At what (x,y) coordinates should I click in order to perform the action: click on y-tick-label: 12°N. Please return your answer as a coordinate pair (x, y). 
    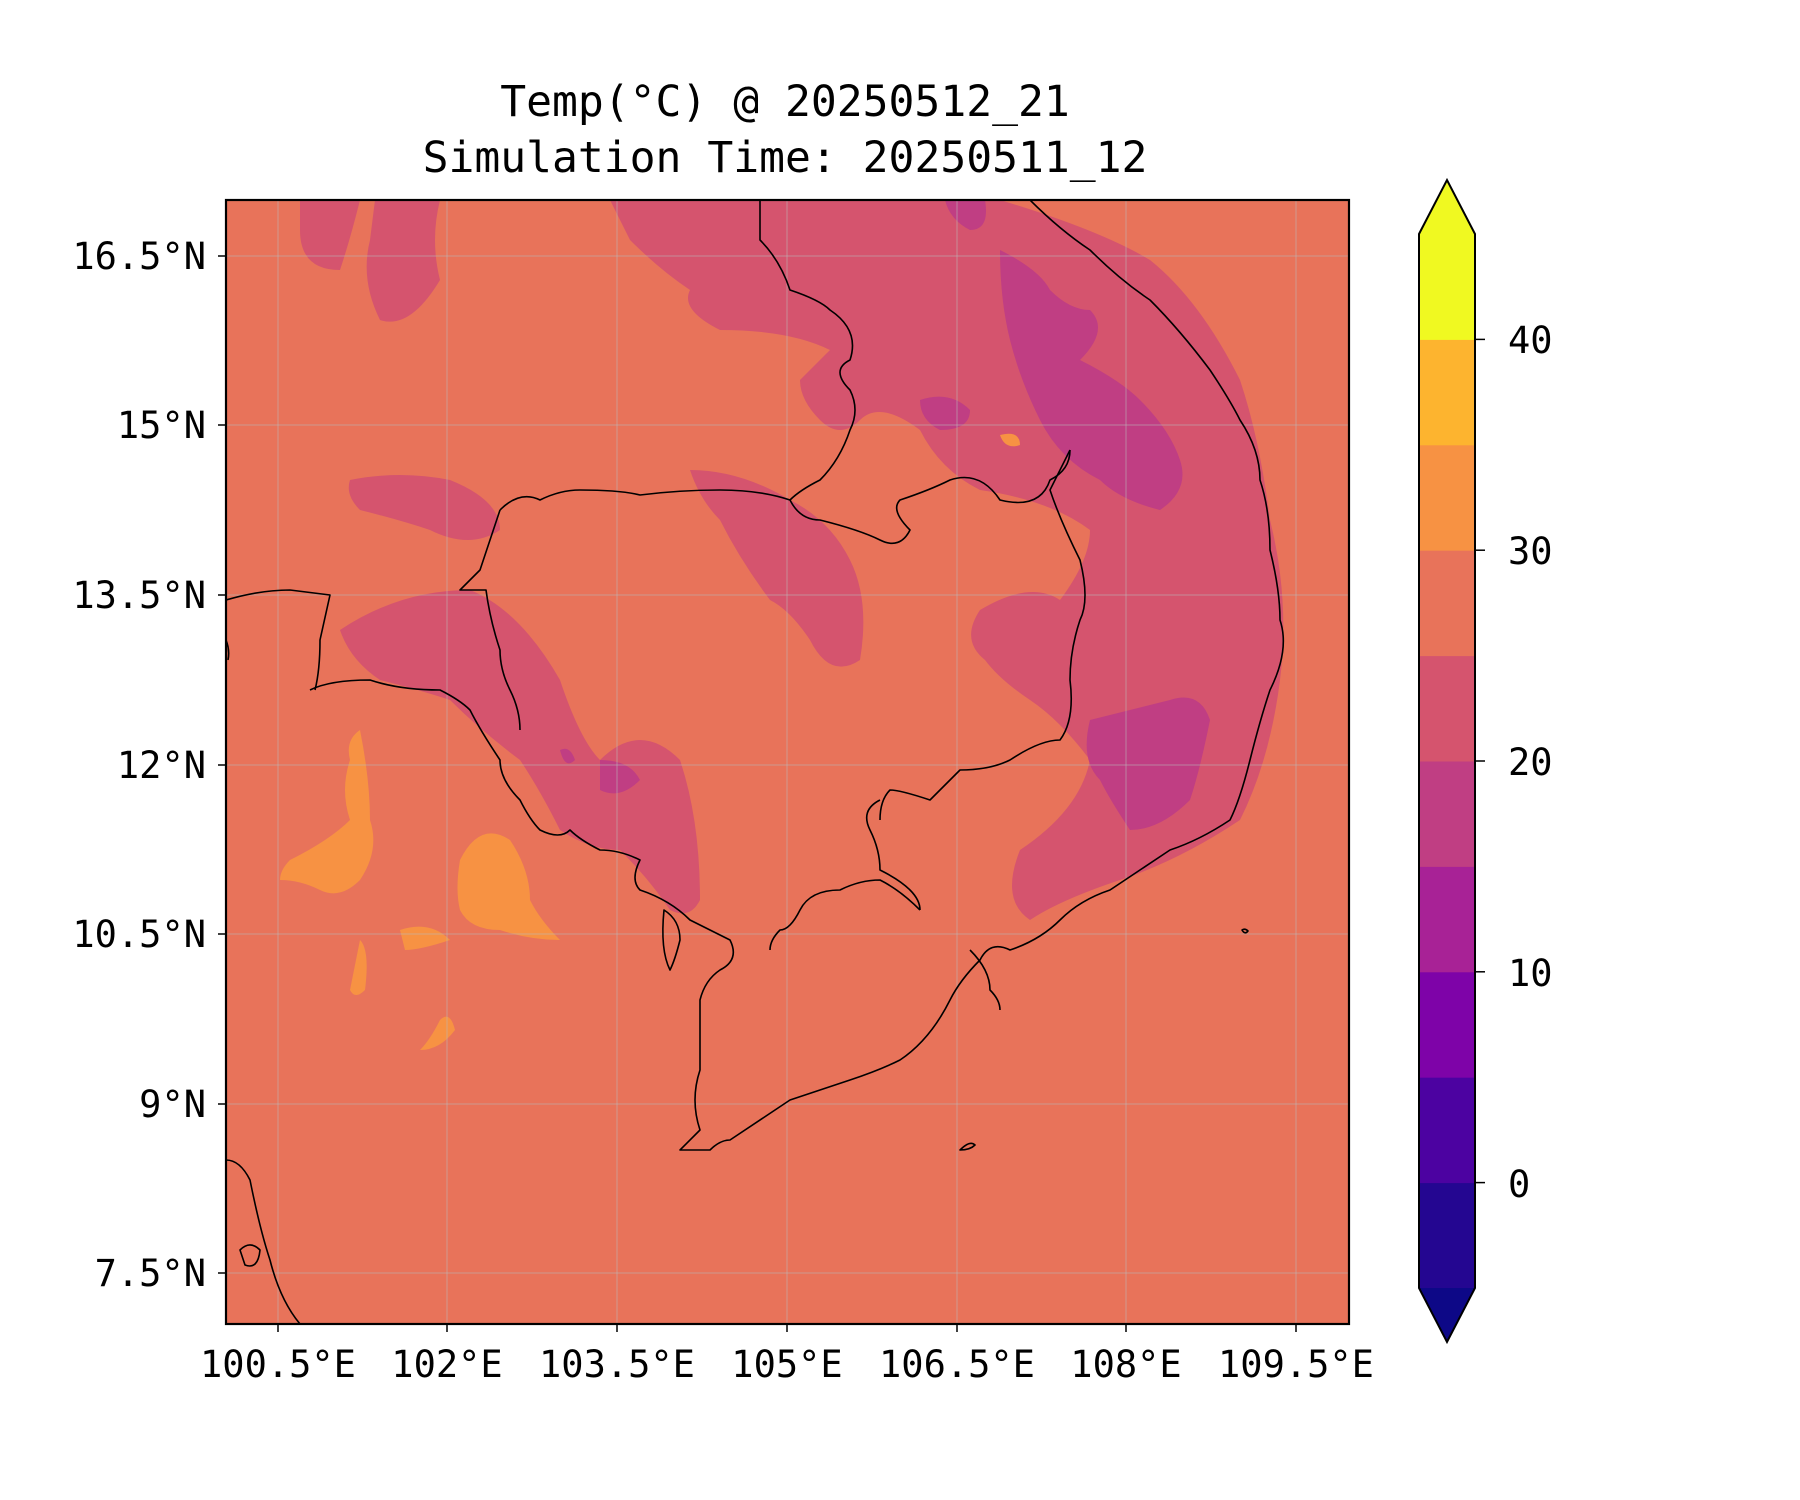
    Looking at the image, I should click on (161, 765).